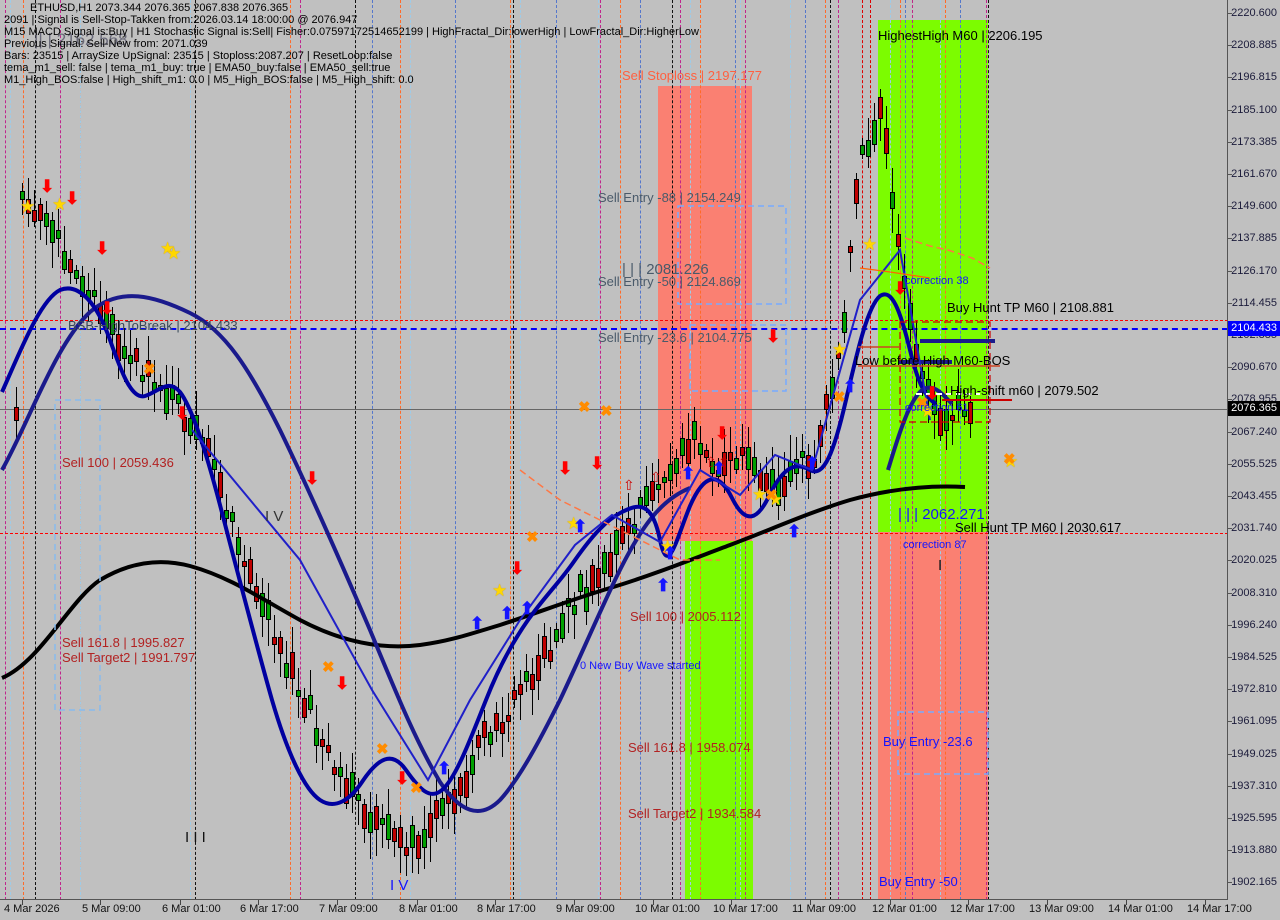 This screenshot has width=1280, height=920. Describe the element at coordinates (670, 553) in the screenshot. I see `buy-arrow-6: ⬆` at that location.